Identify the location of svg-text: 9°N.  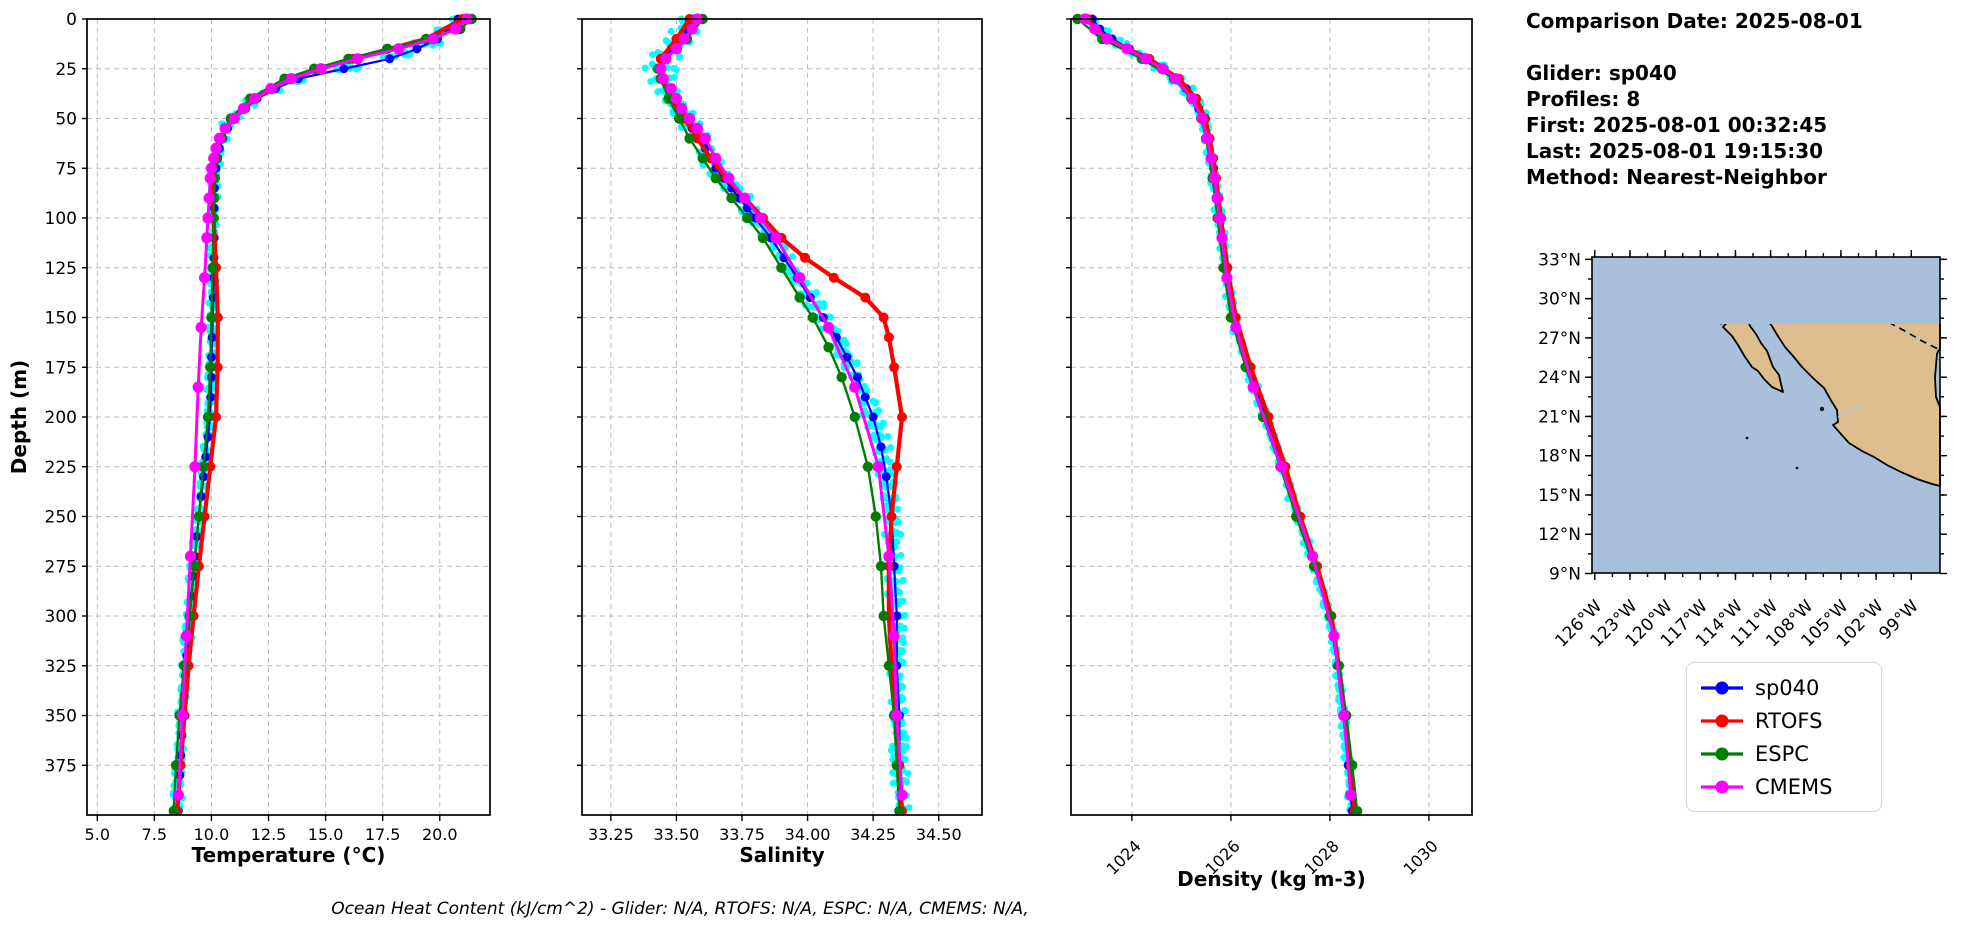
(1565, 575).